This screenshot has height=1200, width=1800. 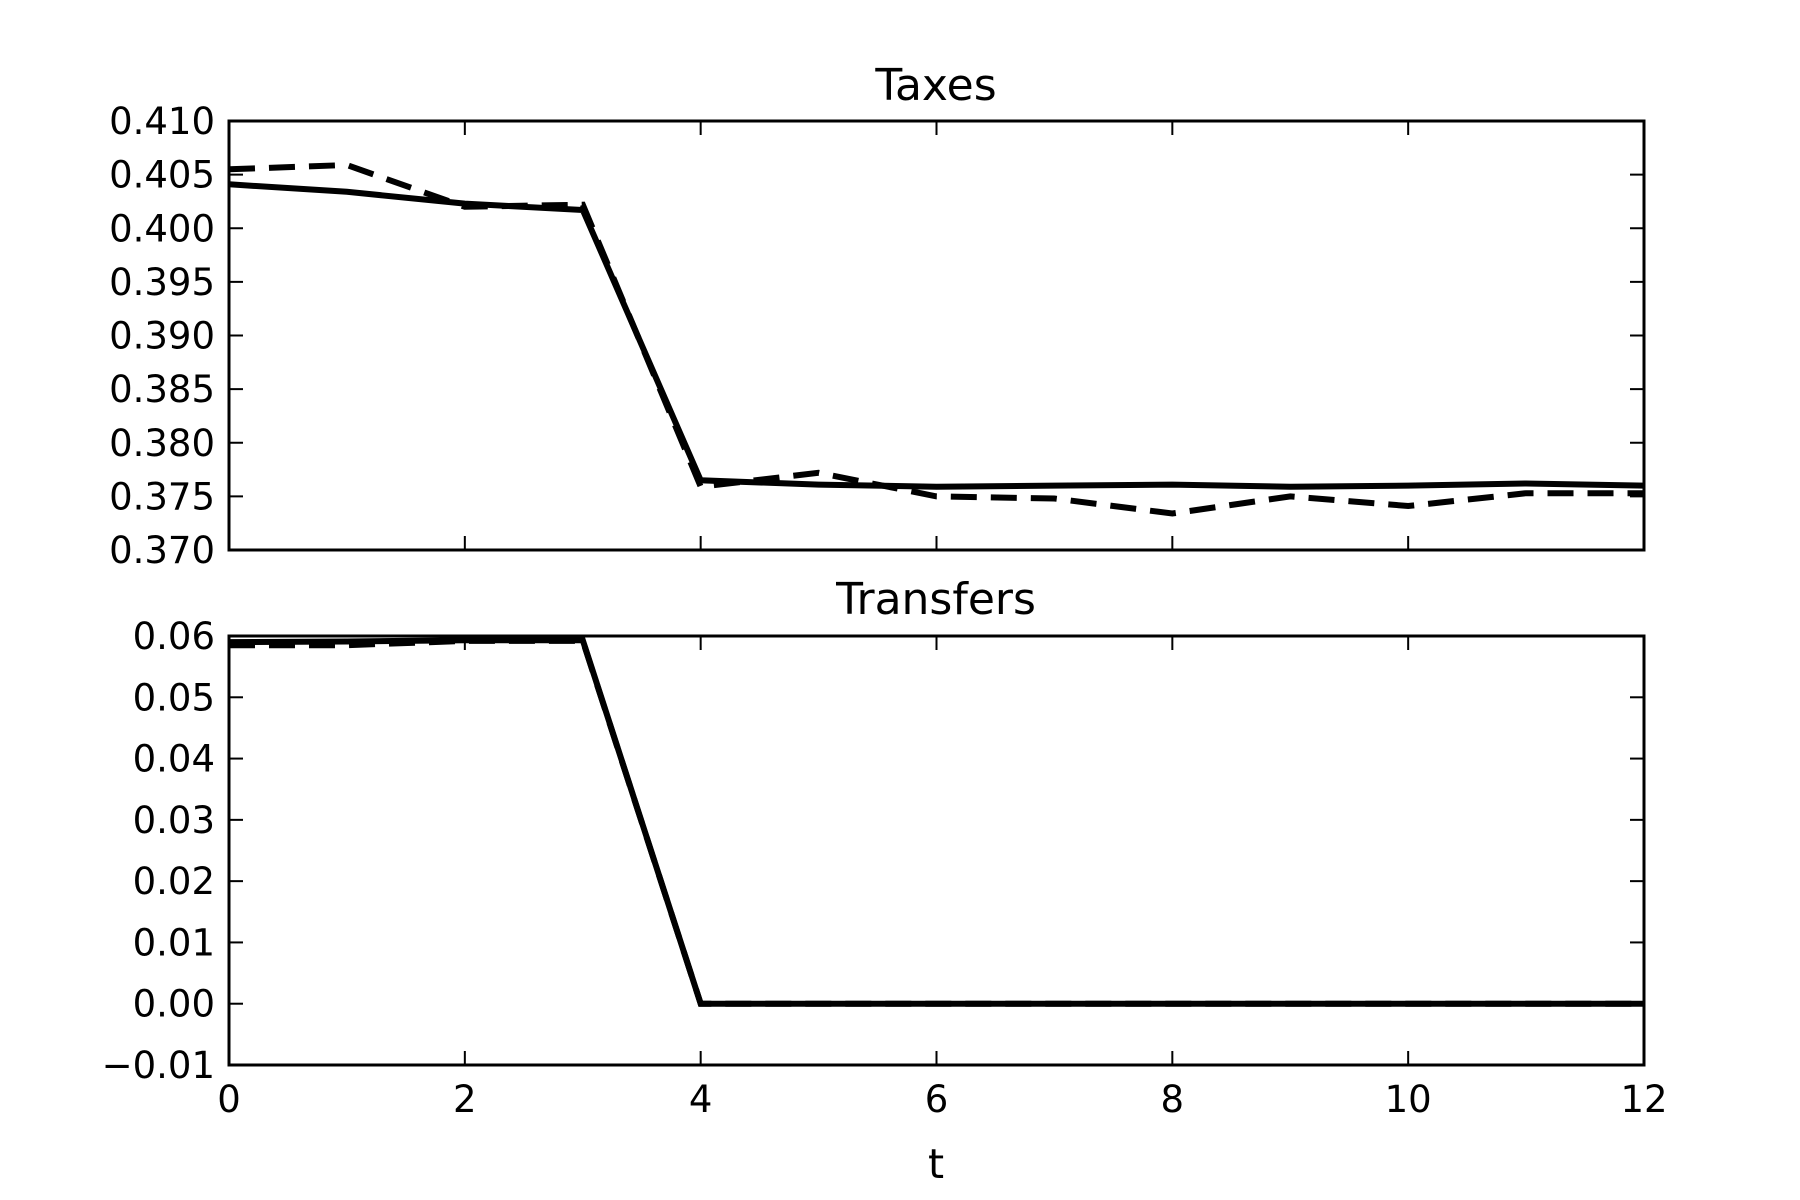 What do you see at coordinates (162, 282) in the screenshot?
I see `taxes-y-tick-label: 0.395` at bounding box center [162, 282].